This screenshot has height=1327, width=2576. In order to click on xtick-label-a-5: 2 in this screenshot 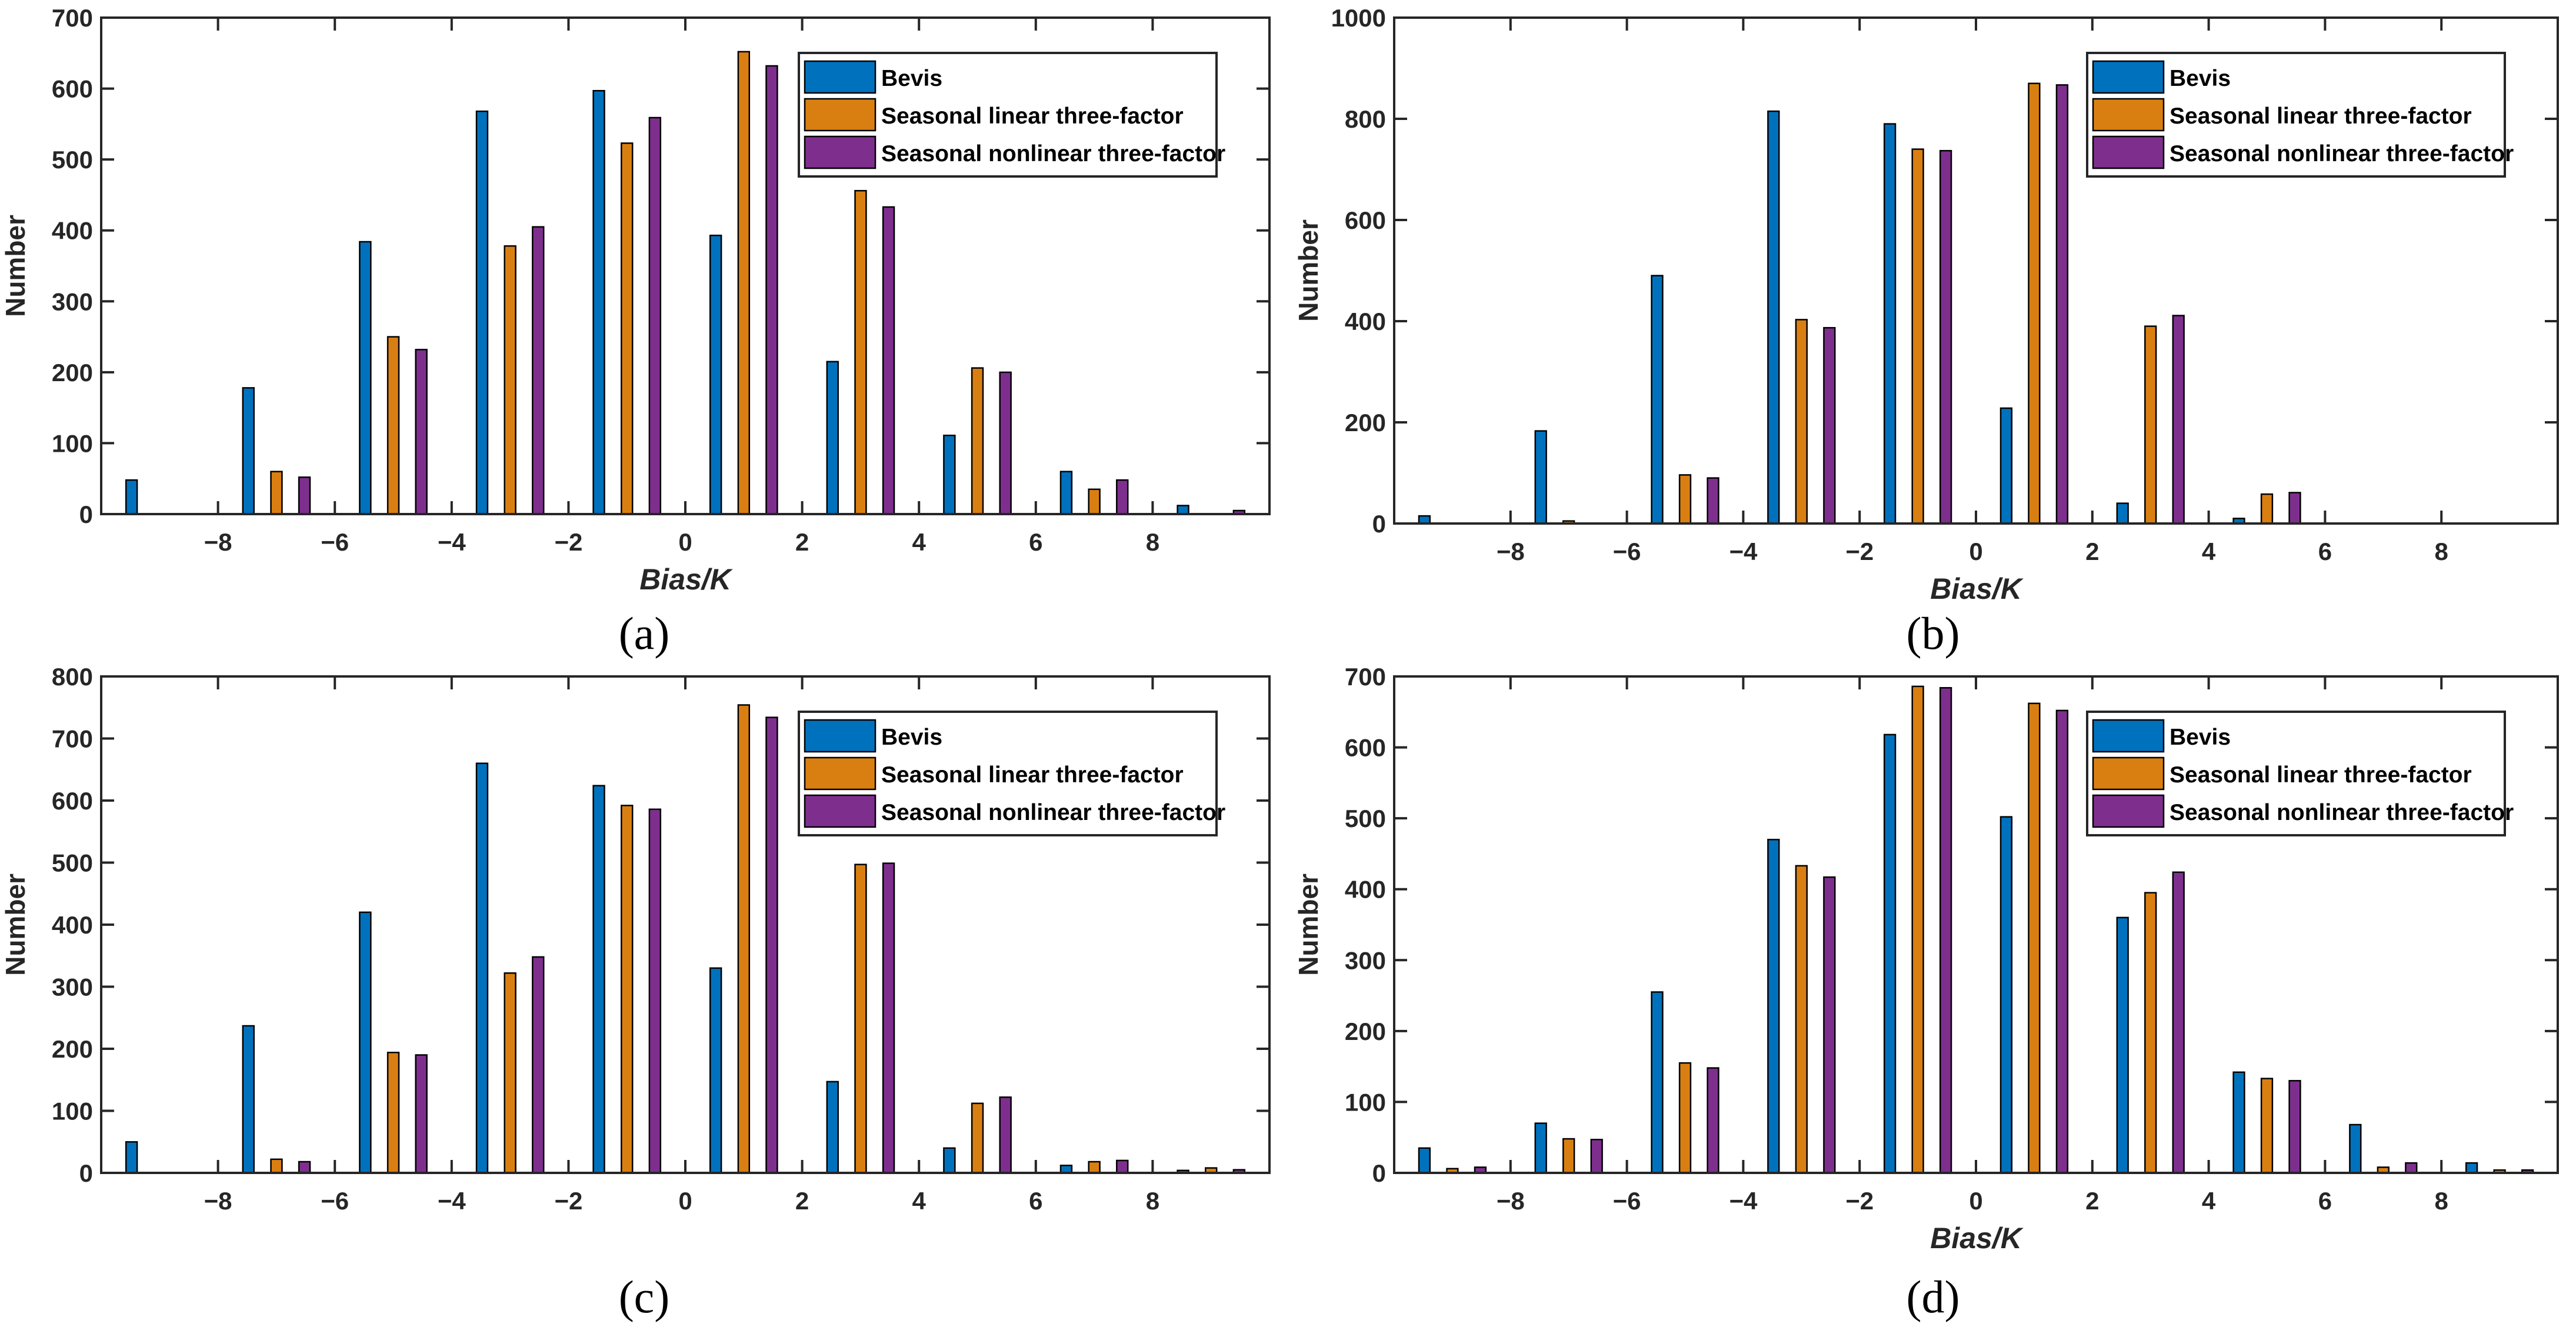, I will do `click(802, 542)`.